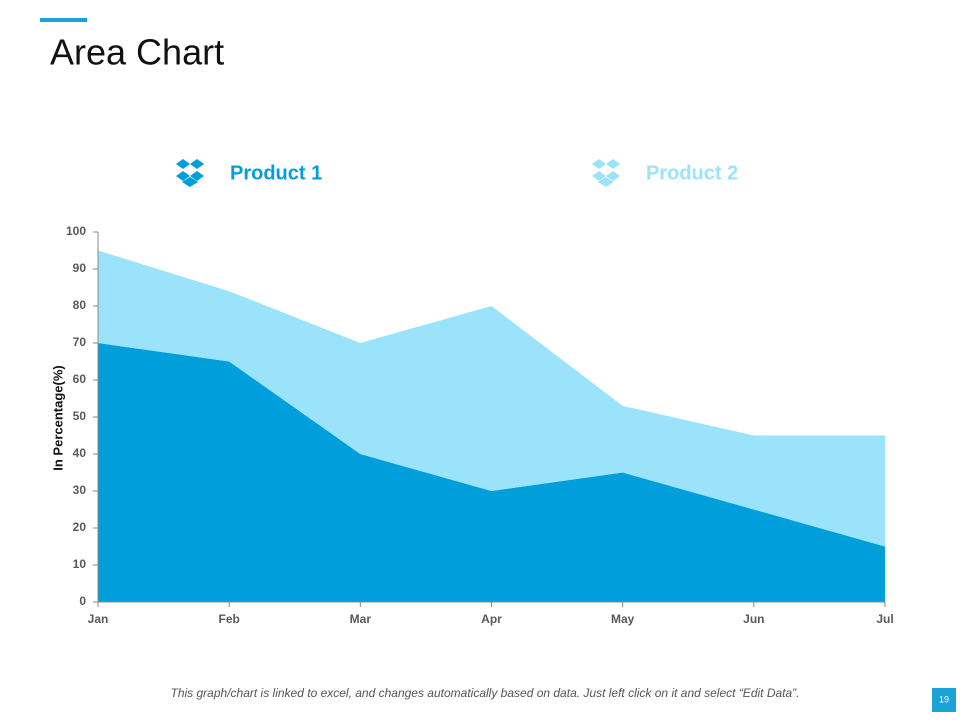 This screenshot has height=720, width=960. Describe the element at coordinates (753, 619) in the screenshot. I see `x-tick-label: Jun` at that location.